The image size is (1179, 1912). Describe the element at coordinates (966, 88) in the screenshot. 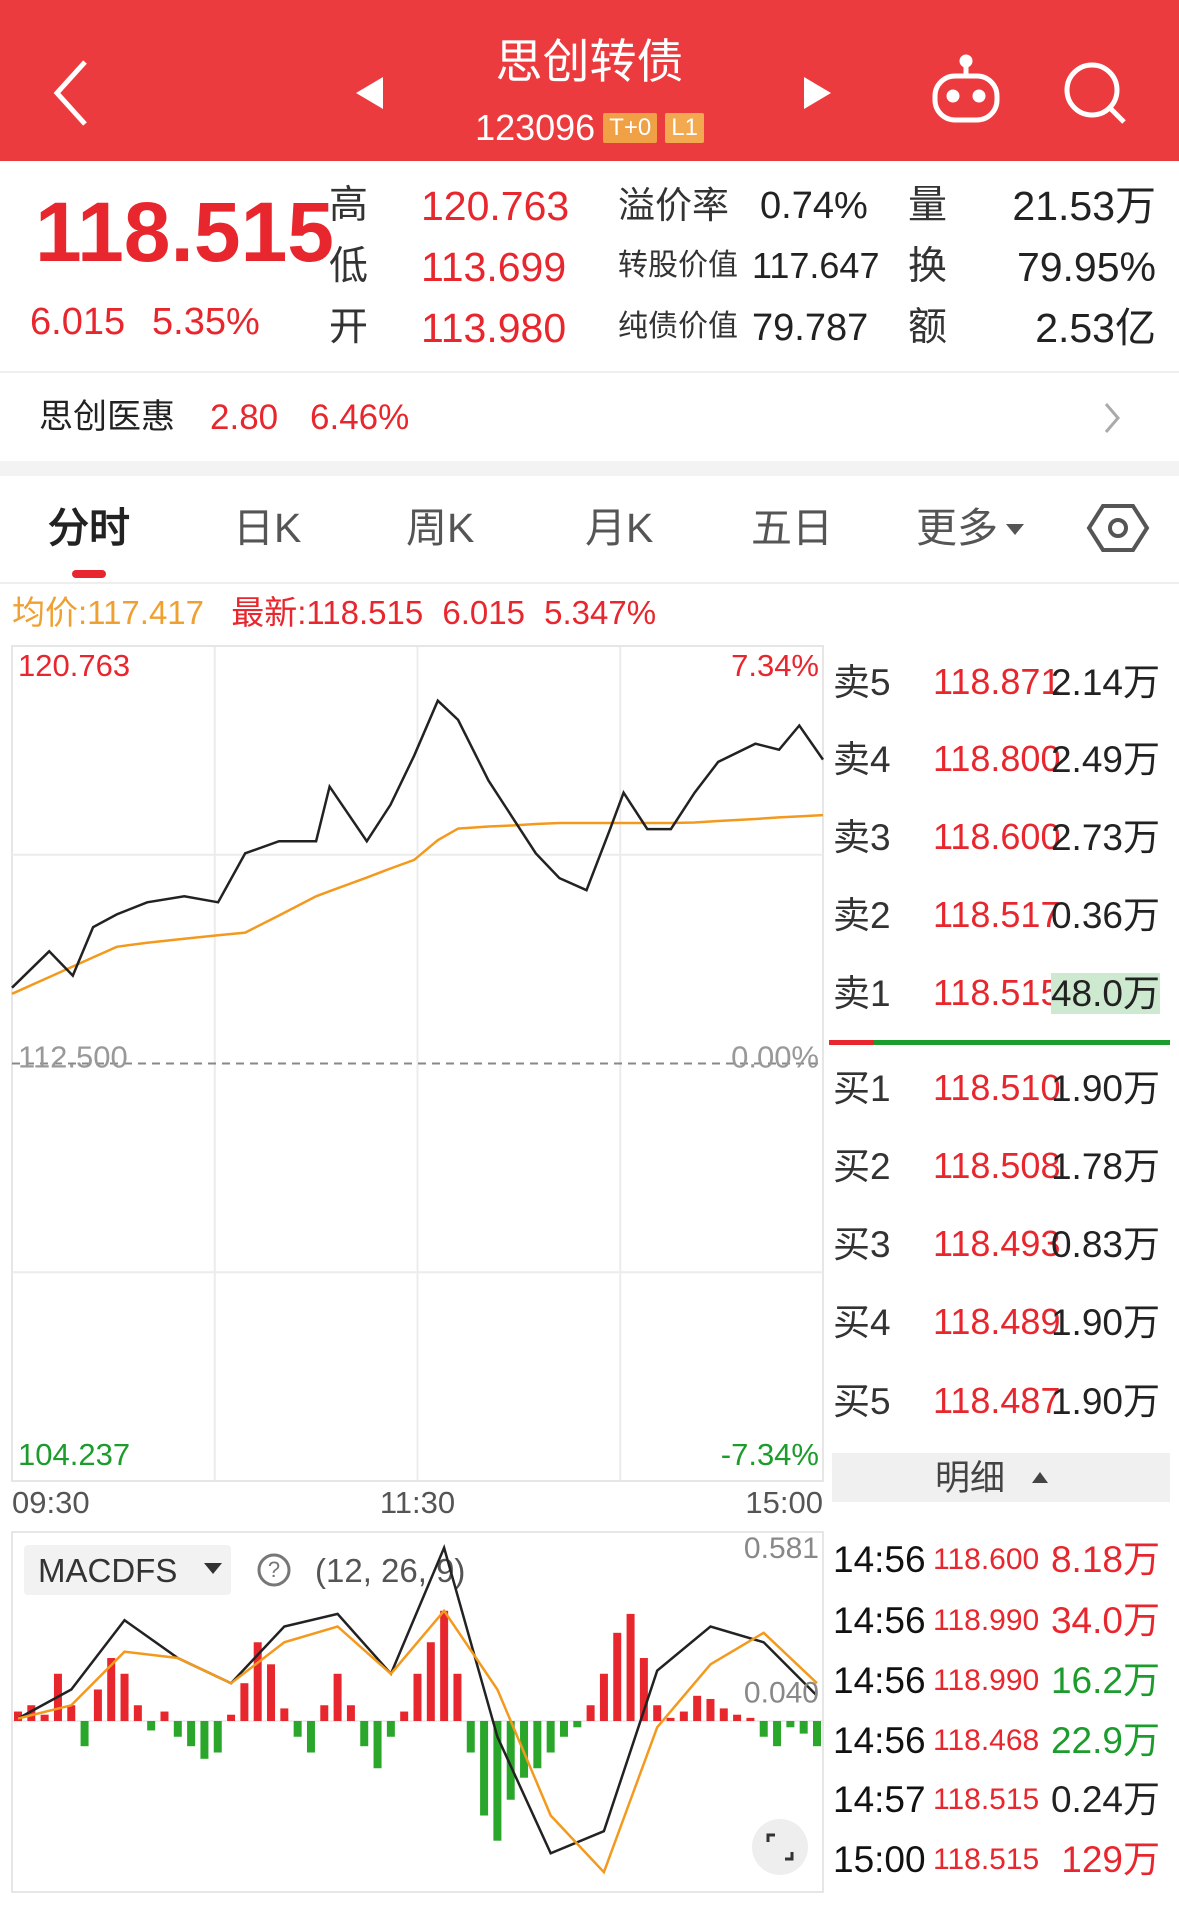

I see `assistant-button` at that location.